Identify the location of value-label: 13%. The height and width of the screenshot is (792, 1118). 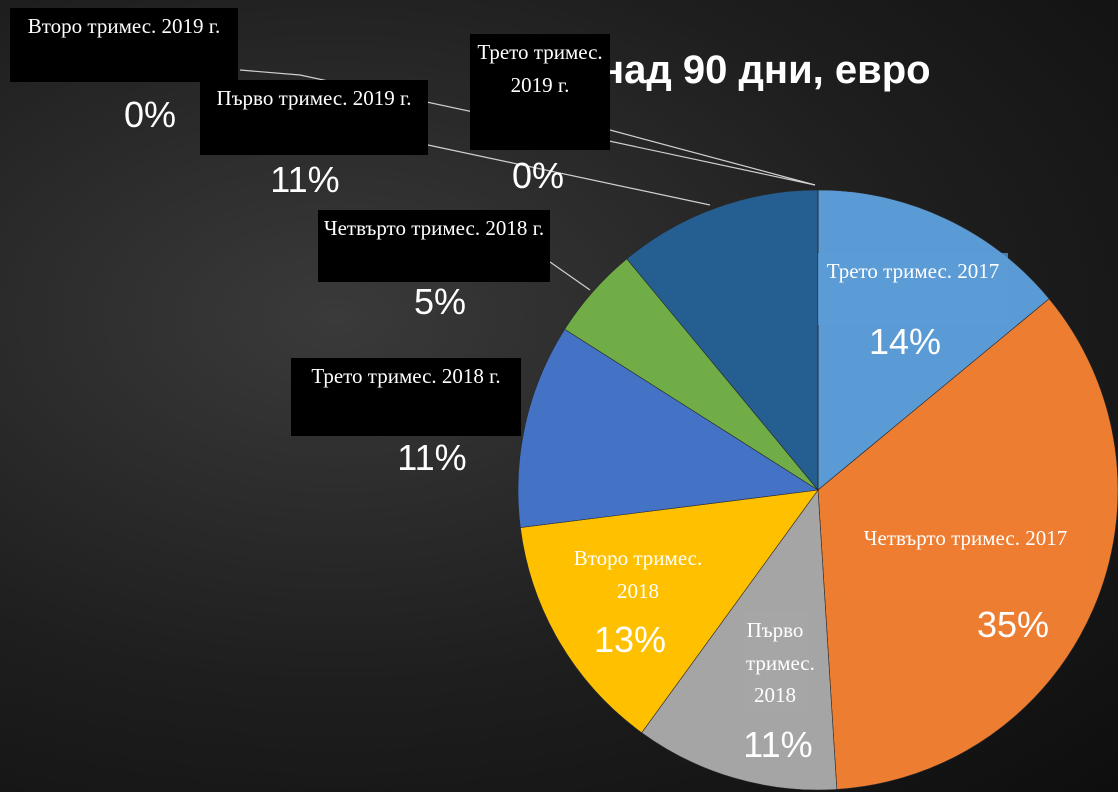
(630, 639).